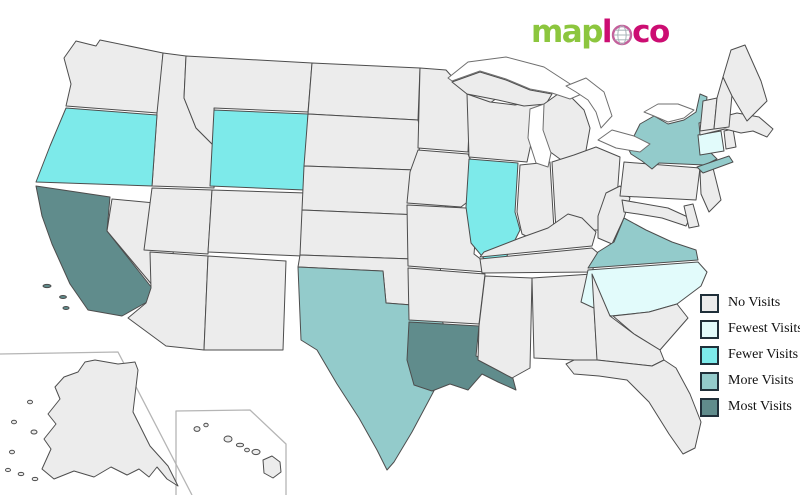  Describe the element at coordinates (245, 303) in the screenshot. I see `state-new-mexico` at that location.